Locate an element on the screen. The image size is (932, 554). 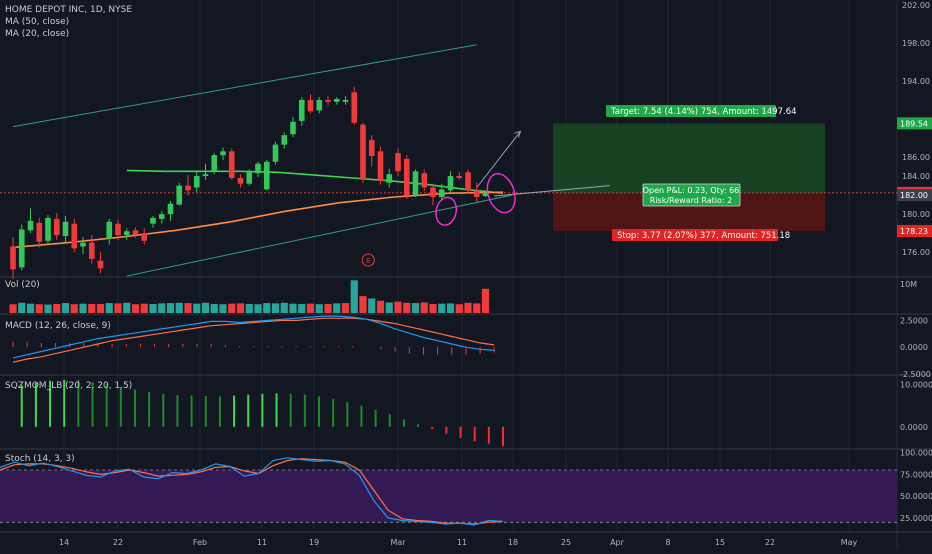
ma50-legend: MA (50, close) is located at coordinates (37, 22).